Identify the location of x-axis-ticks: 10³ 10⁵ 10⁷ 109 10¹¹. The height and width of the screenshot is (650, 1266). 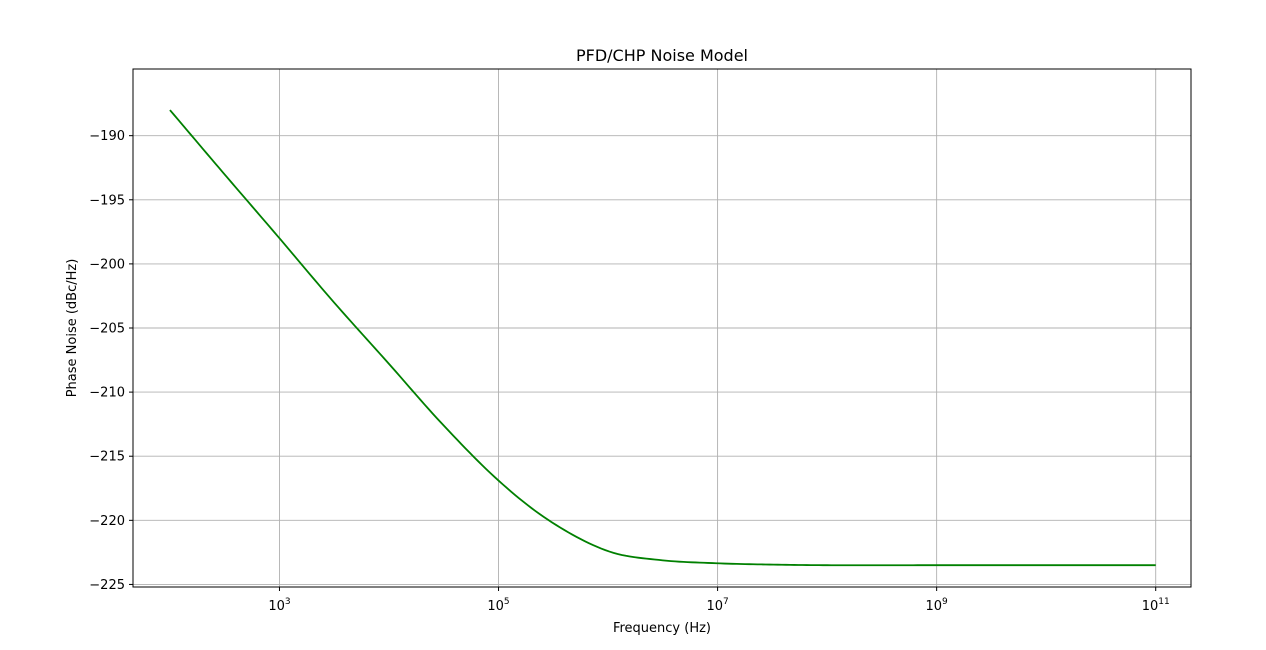
(719, 600).